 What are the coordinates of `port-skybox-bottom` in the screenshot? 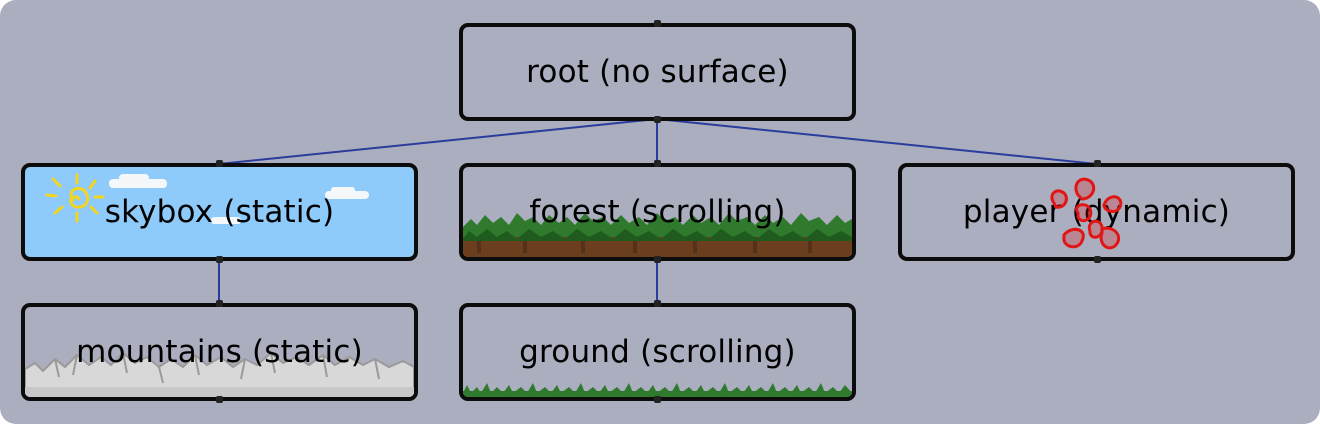 It's located at (219, 259).